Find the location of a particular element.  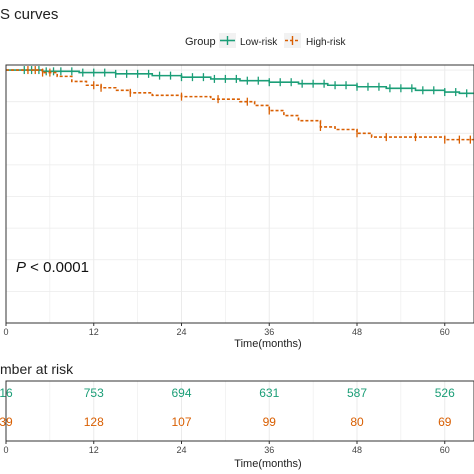

p-value-annotation: P < 0.0001 is located at coordinates (52, 267).